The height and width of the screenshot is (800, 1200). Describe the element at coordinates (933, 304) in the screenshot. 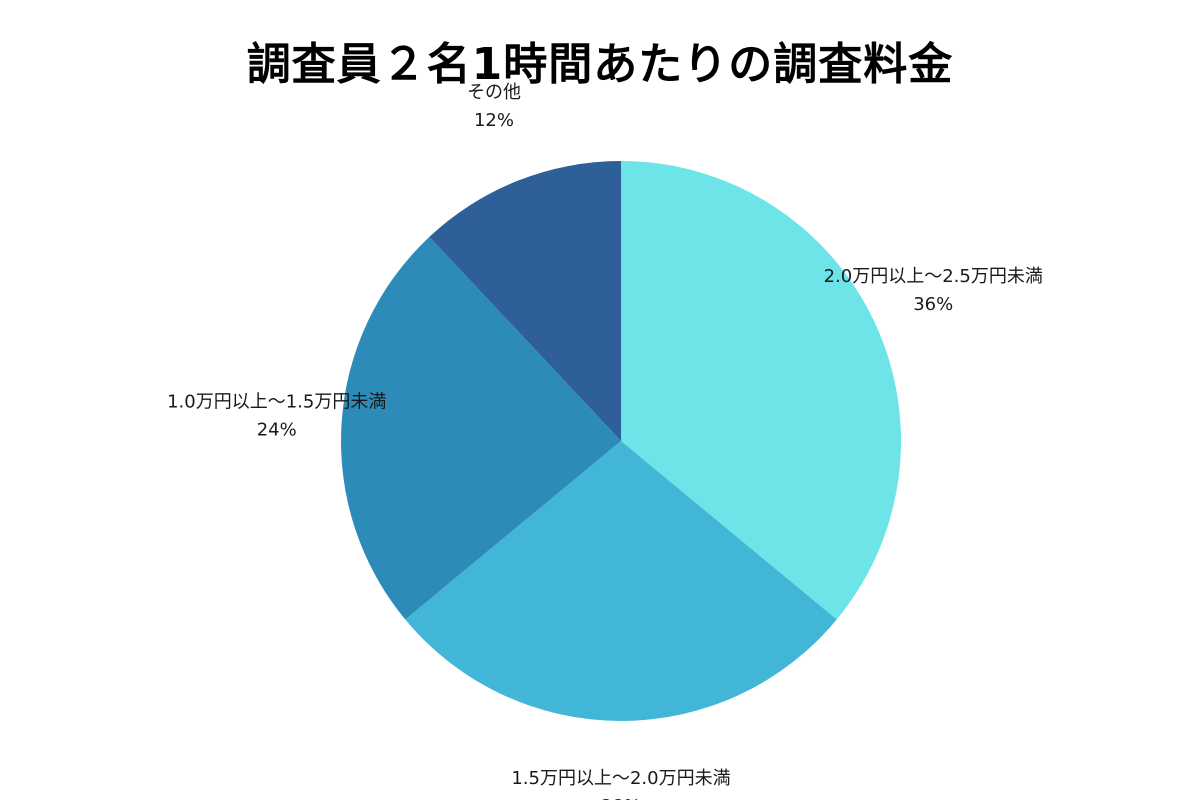

I see `slice-value-label-0: 36%` at that location.